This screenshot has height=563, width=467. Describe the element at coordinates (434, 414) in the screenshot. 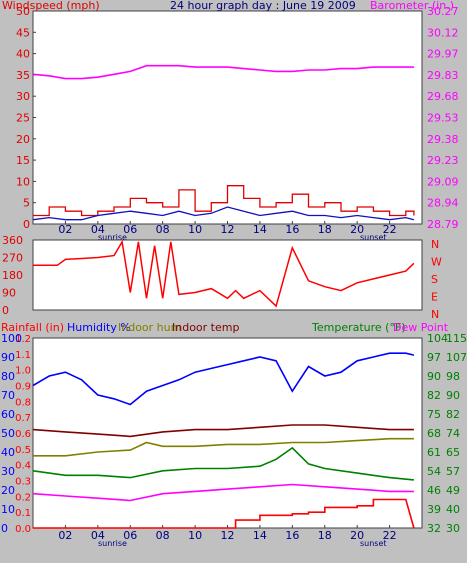

I see `temperature-tick-label: 75` at that location.